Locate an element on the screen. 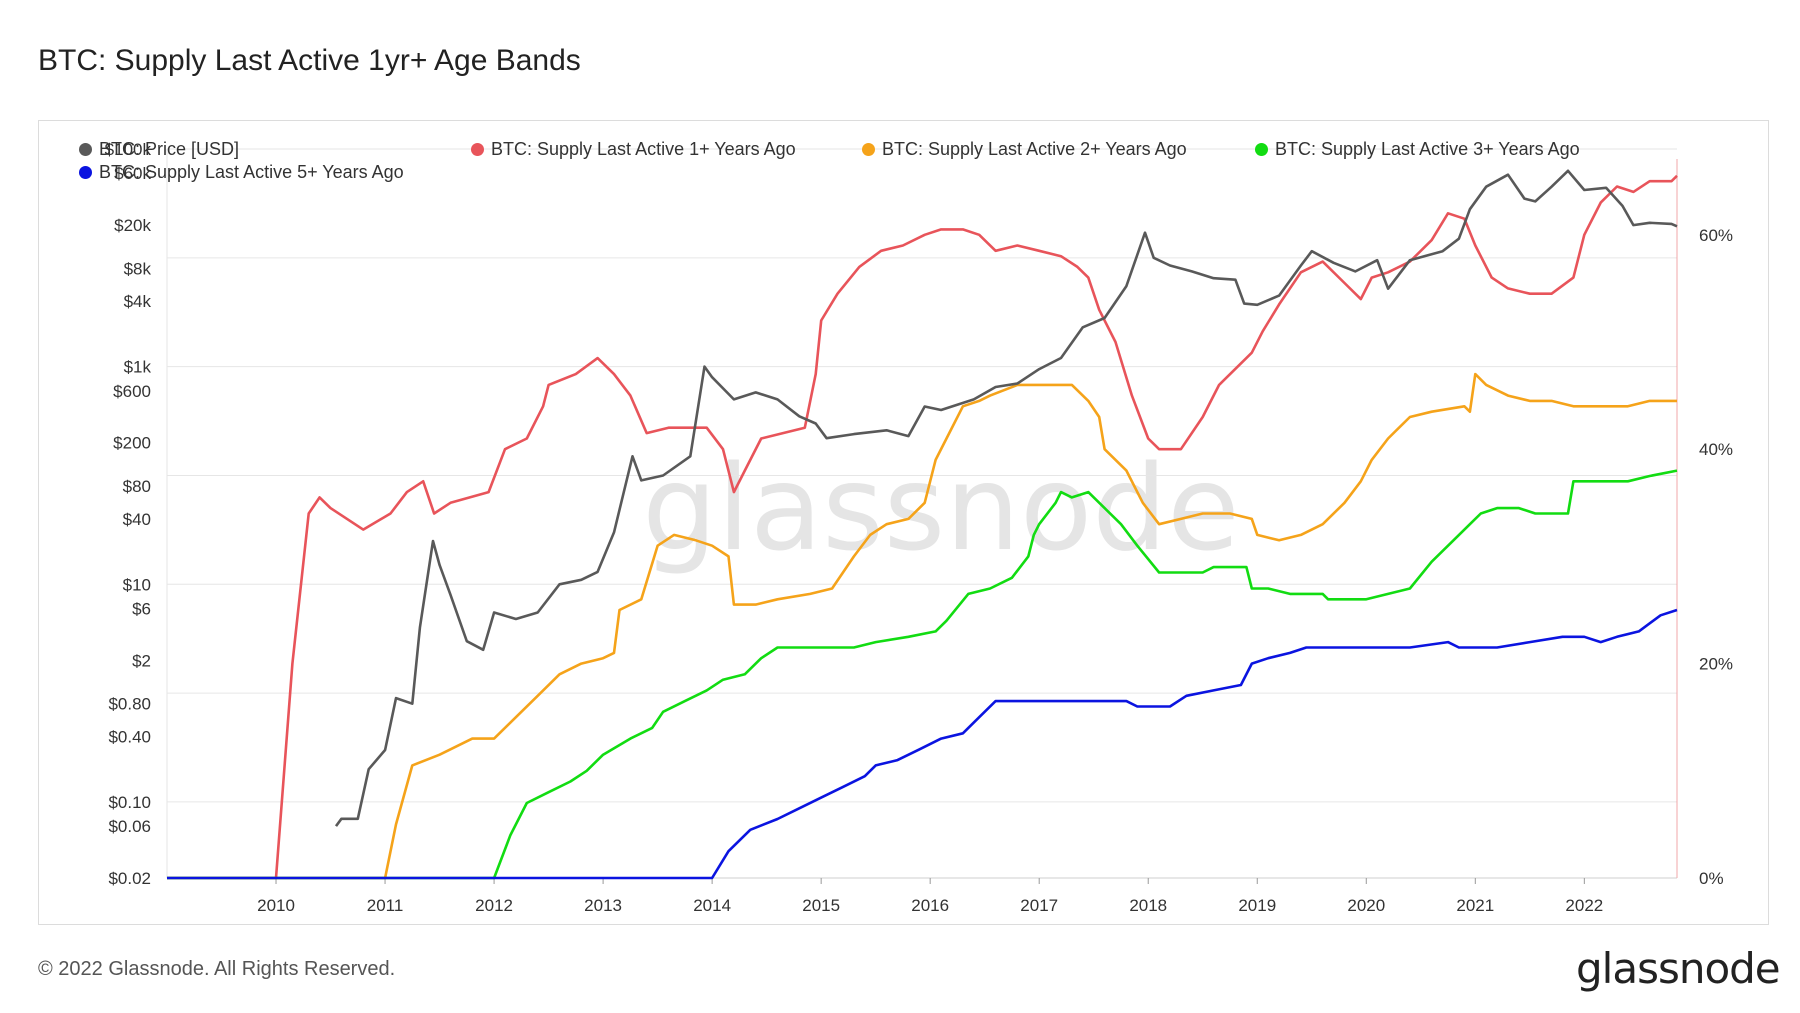 The width and height of the screenshot is (1800, 1013). y-left-tick-label: $6 is located at coordinates (141, 608).